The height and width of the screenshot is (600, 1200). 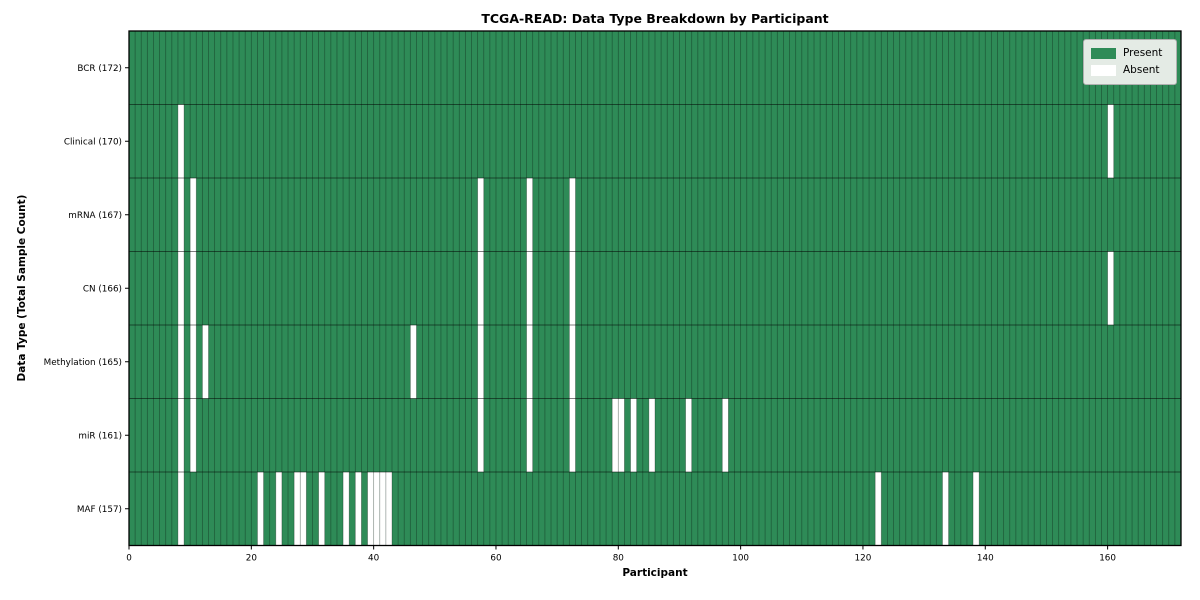 What do you see at coordinates (99, 69) in the screenshot?
I see `y-tick-label-BCR: BCR (172)` at bounding box center [99, 69].